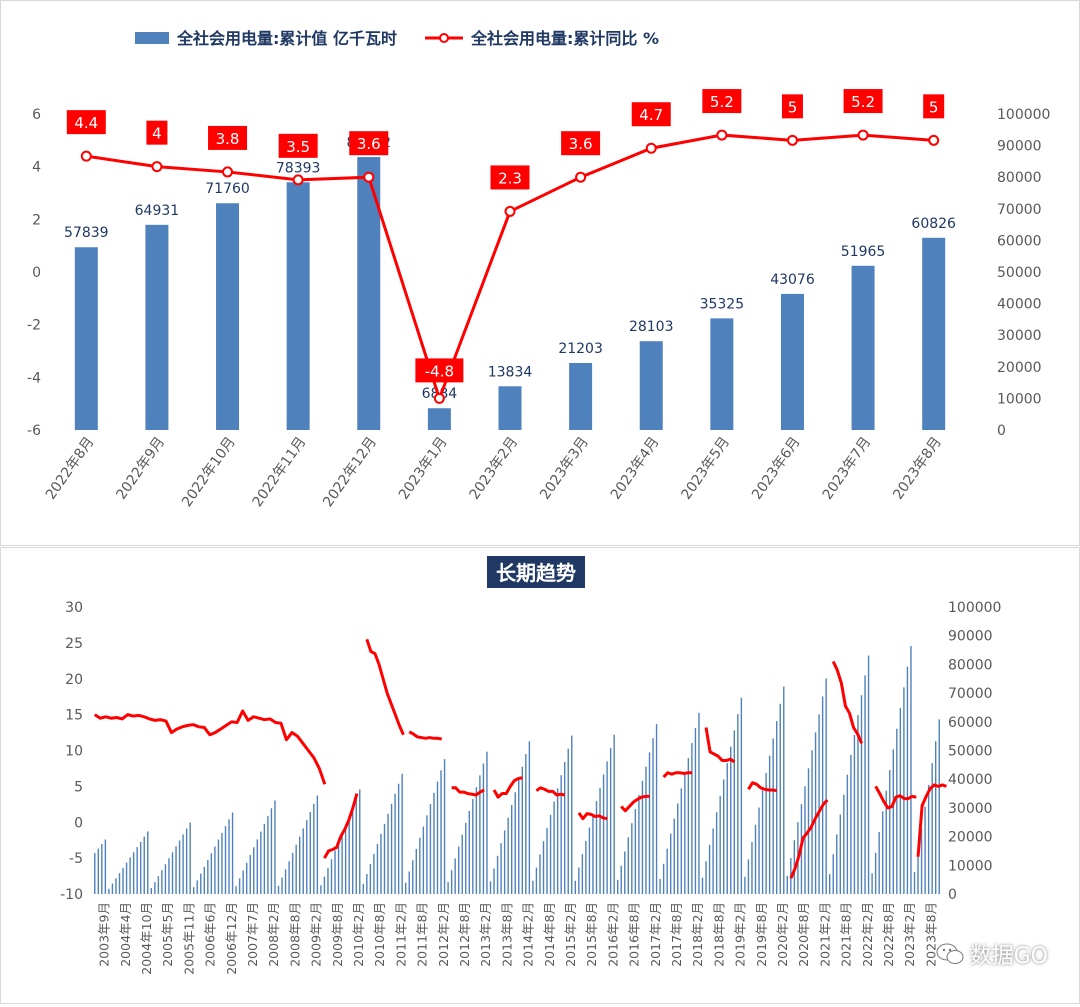 This screenshot has height=1007, width=1080. Describe the element at coordinates (634, 934) in the screenshot. I see `x-tick-label: 2016年8月` at that location.